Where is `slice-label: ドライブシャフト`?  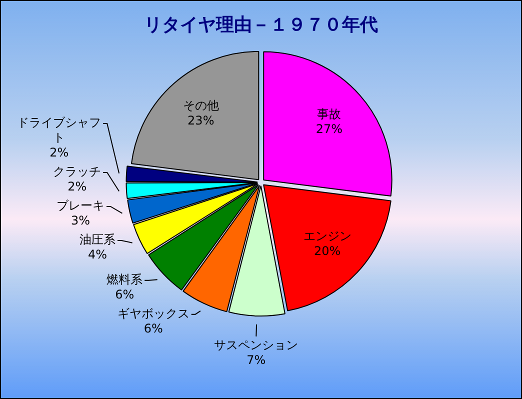 slice-label: ドライブシャフト is located at coordinates (59, 130).